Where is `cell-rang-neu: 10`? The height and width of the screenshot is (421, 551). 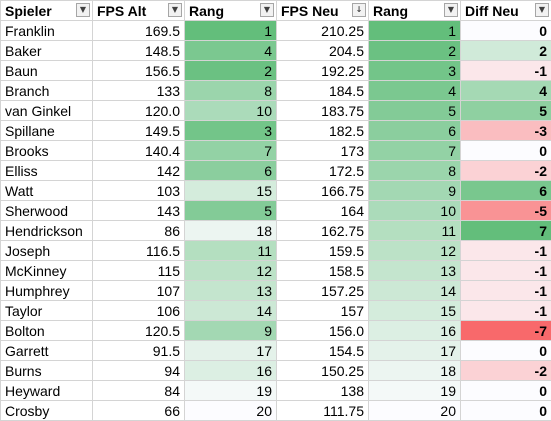 cell-rang-neu: 10 is located at coordinates (415, 211).